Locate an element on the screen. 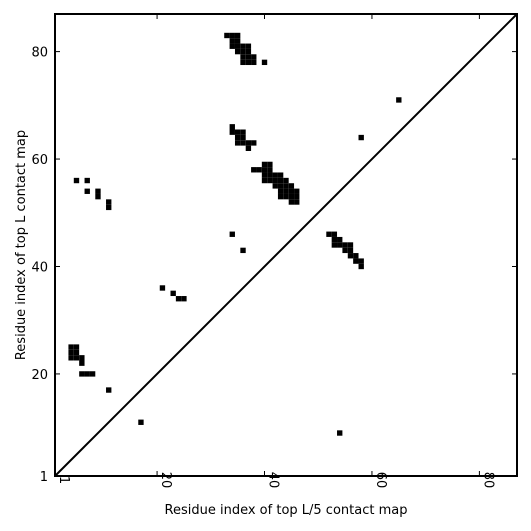  y-tick-label: 60 is located at coordinates (39, 160).